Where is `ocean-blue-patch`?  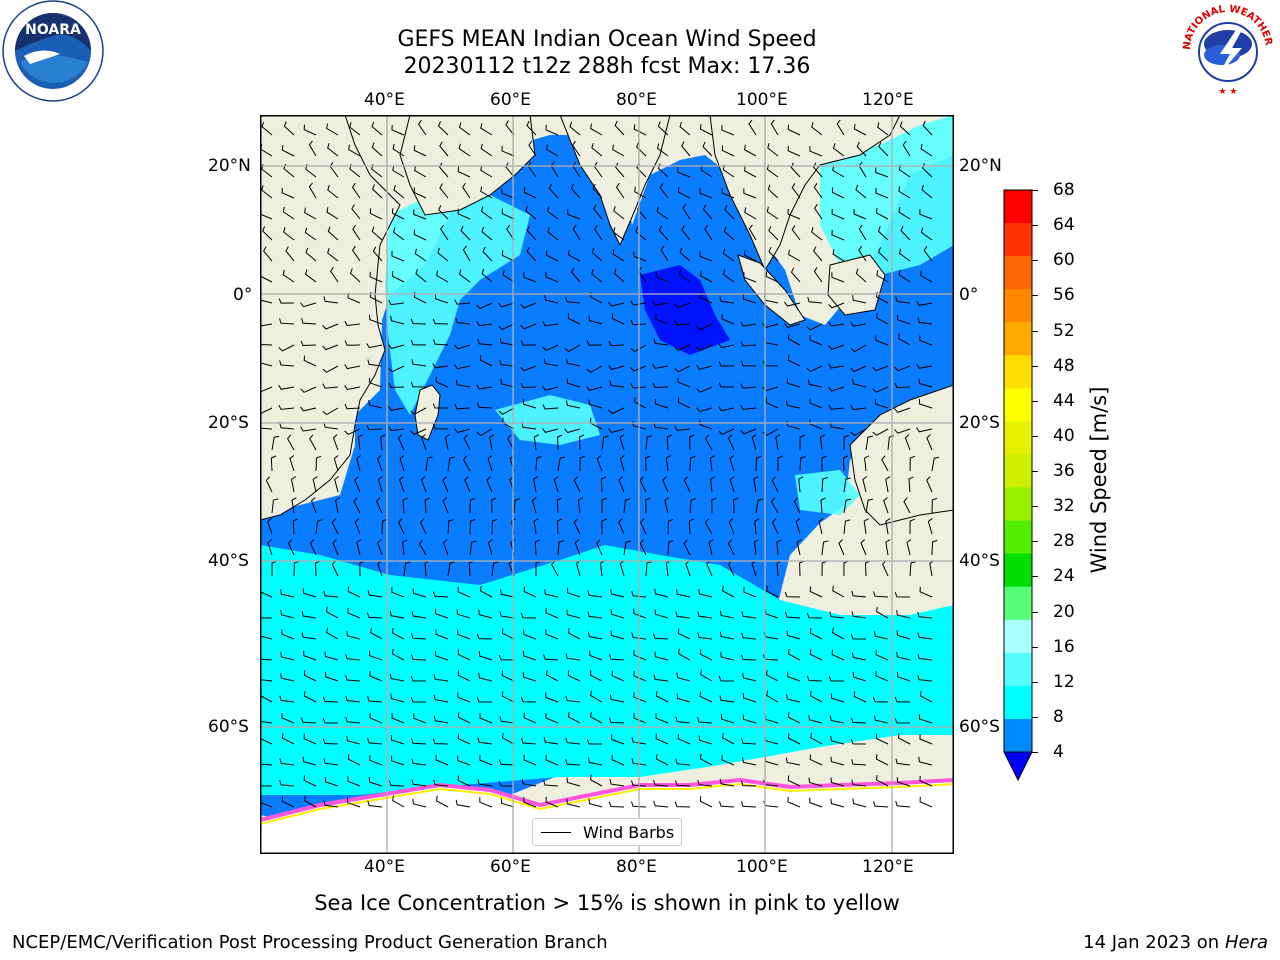
ocean-blue-patch is located at coordinates (685, 310).